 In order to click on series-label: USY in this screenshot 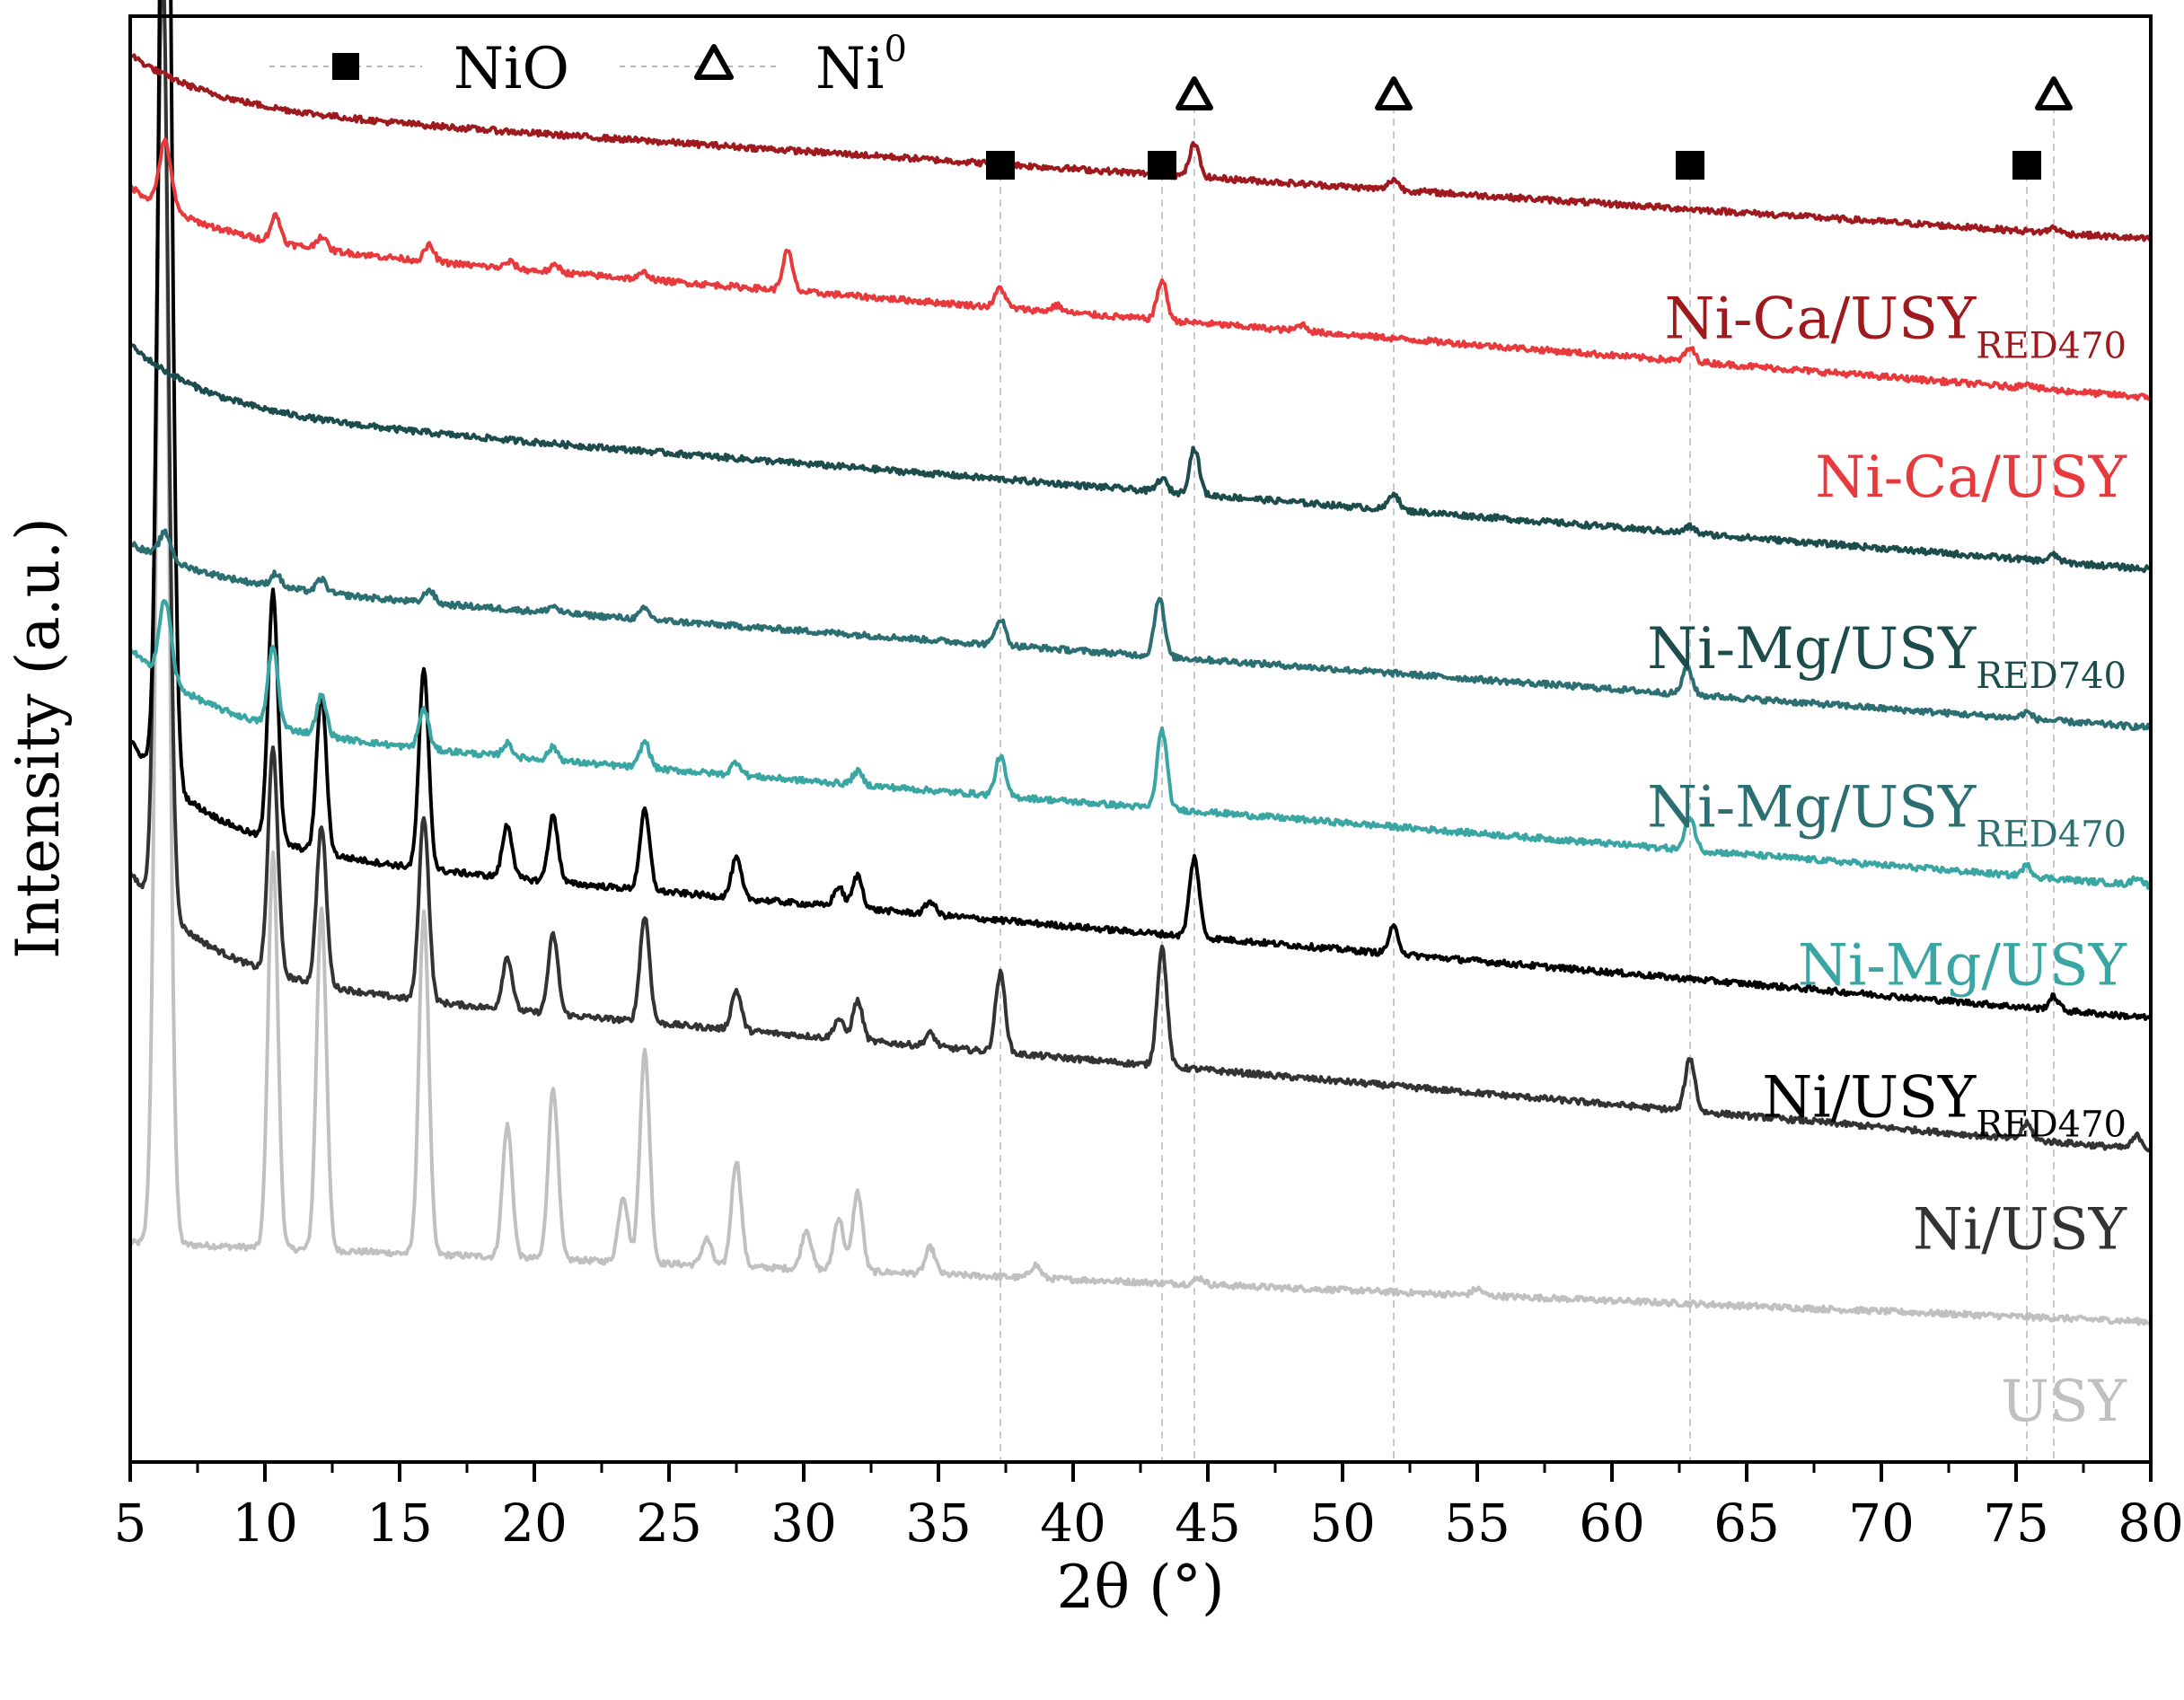, I will do `click(2064, 1402)`.